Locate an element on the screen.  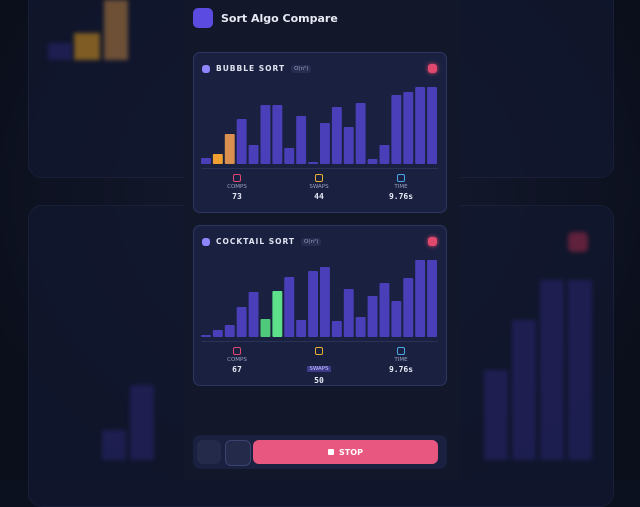
logo is located at coordinates (203, 18).